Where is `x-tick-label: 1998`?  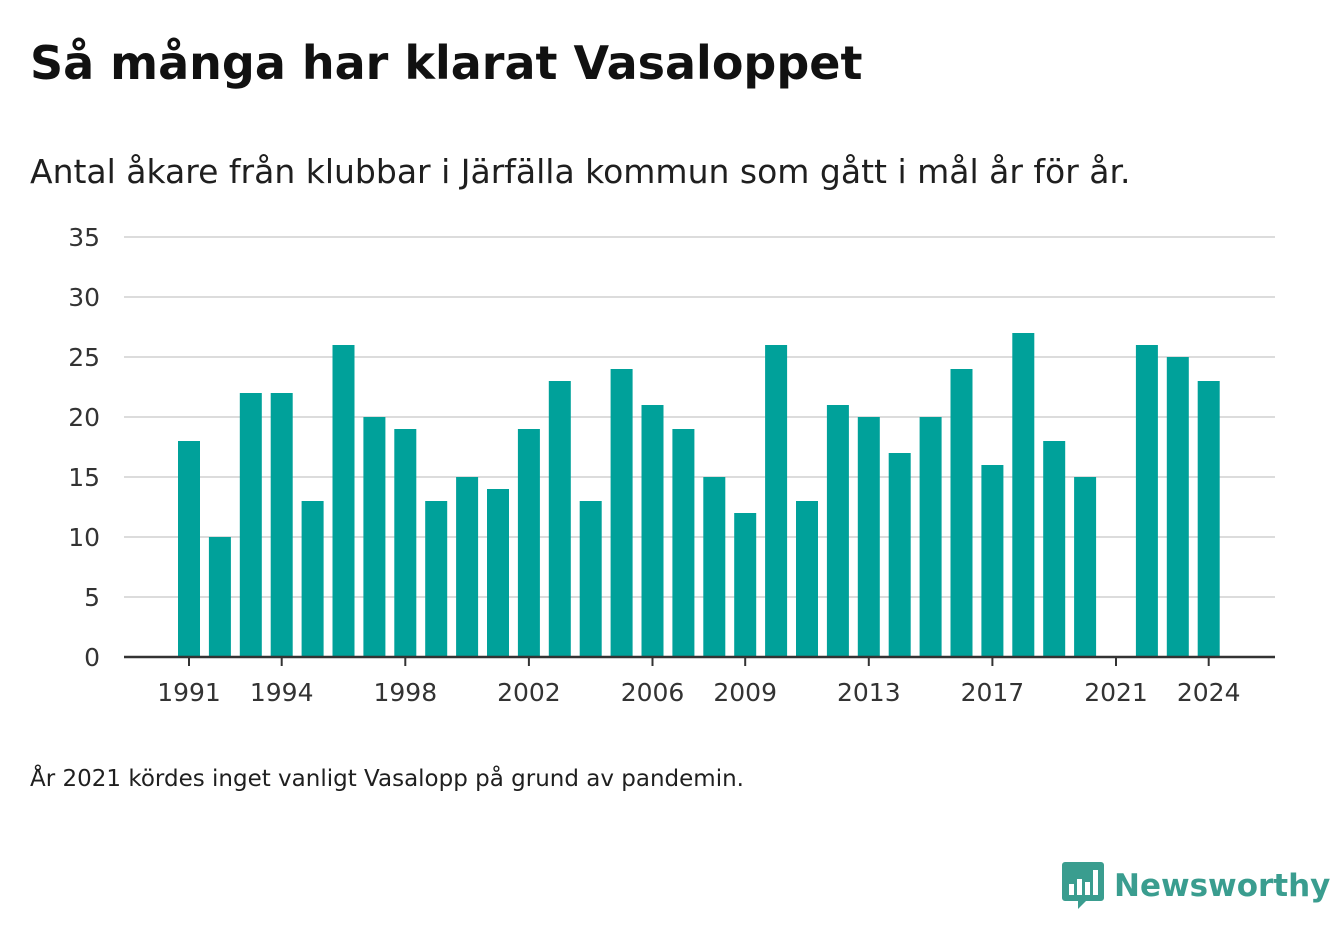
x-tick-label: 1998 is located at coordinates (405, 692).